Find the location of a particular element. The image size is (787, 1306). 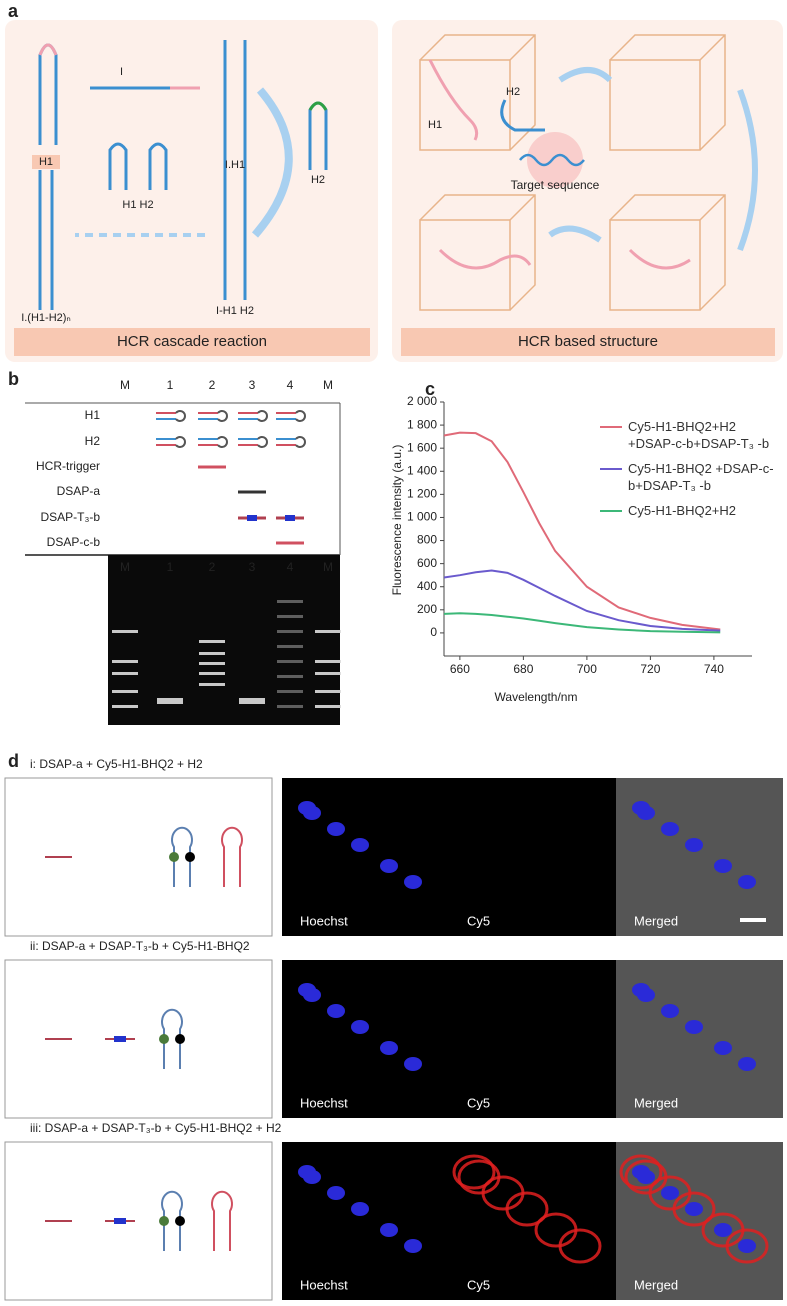

y-axis-title: Fluorescence intensity (a.u.) is located at coordinates (397, 520).